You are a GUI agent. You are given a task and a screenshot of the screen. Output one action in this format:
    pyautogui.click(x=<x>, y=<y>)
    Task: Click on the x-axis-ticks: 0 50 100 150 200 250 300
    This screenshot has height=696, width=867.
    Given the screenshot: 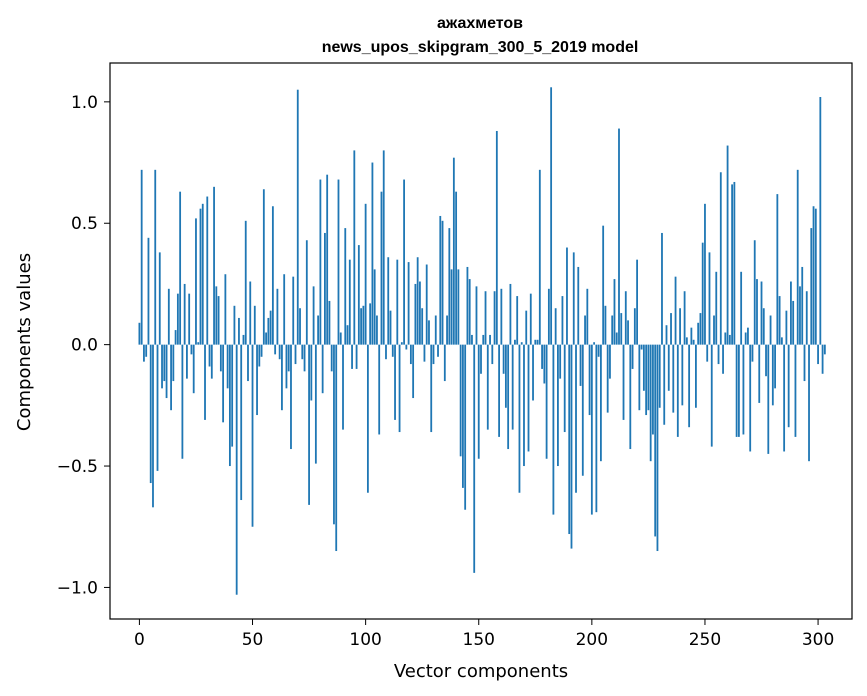 What is the action you would take?
    pyautogui.click(x=484, y=634)
    